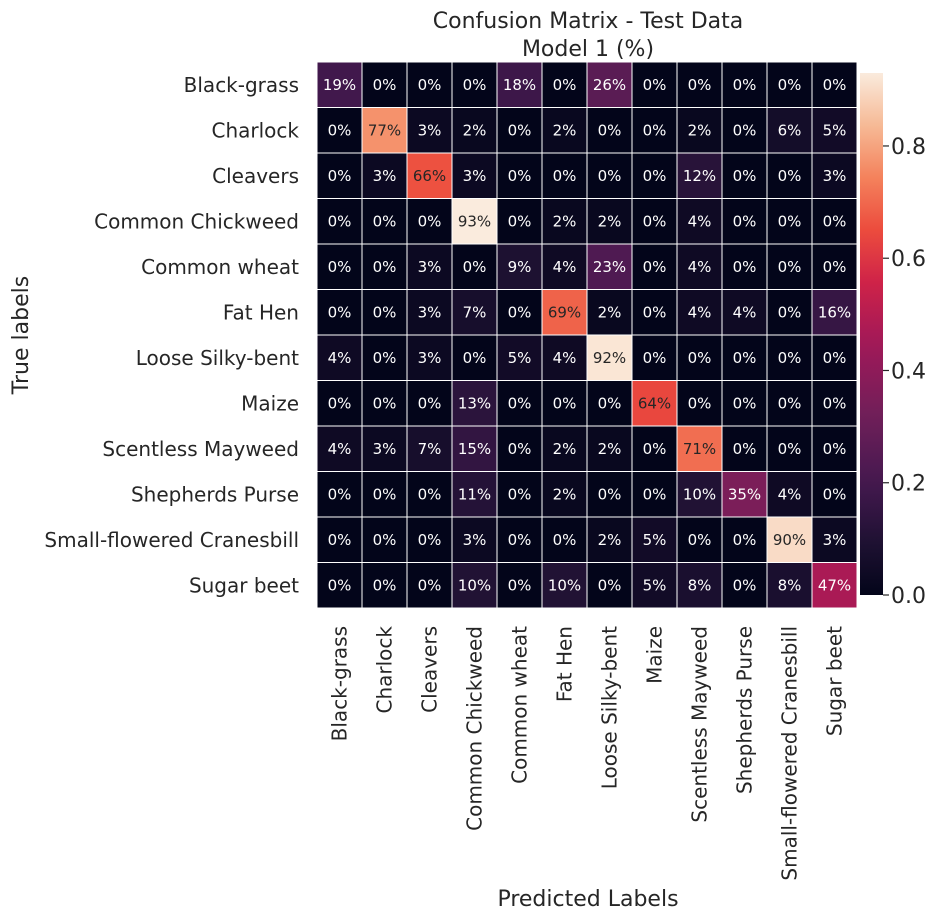 This screenshot has width=945, height=922. I want to click on column-tick-label: Small-flowered Cranesbill, so click(790, 753).